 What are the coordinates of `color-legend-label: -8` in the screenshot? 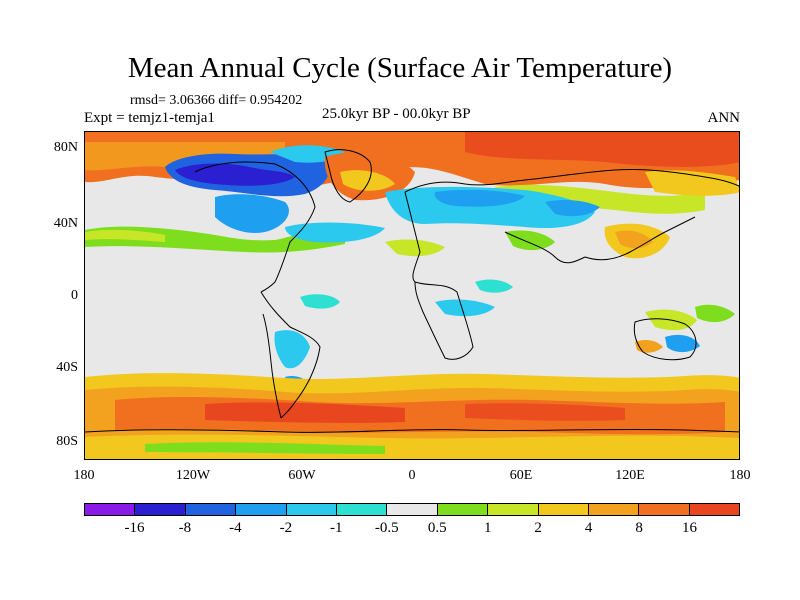 It's located at (185, 528).